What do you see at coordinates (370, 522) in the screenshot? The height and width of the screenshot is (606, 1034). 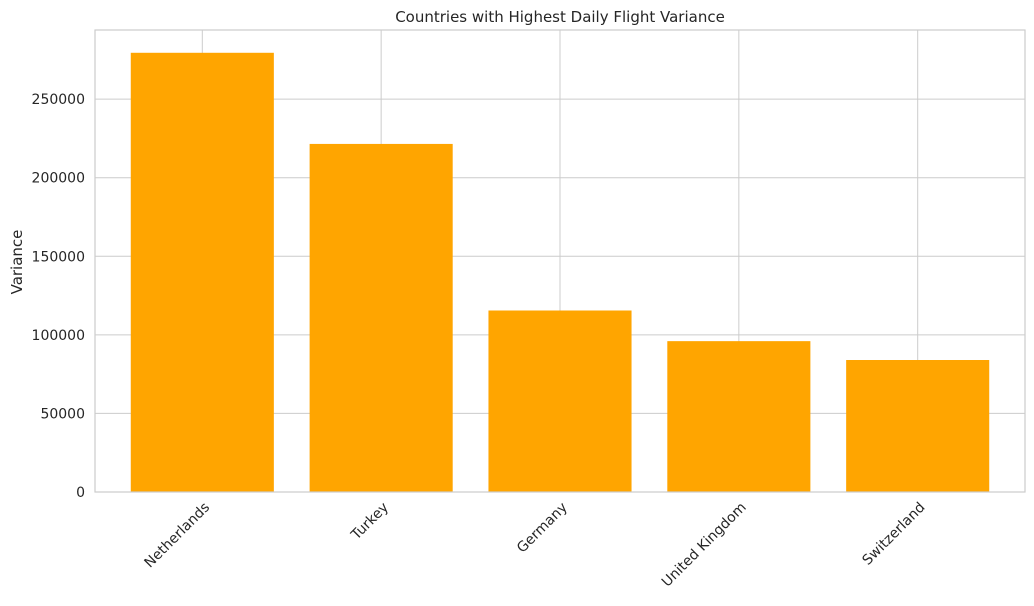 I see `x-tick-label: Turkey` at bounding box center [370, 522].